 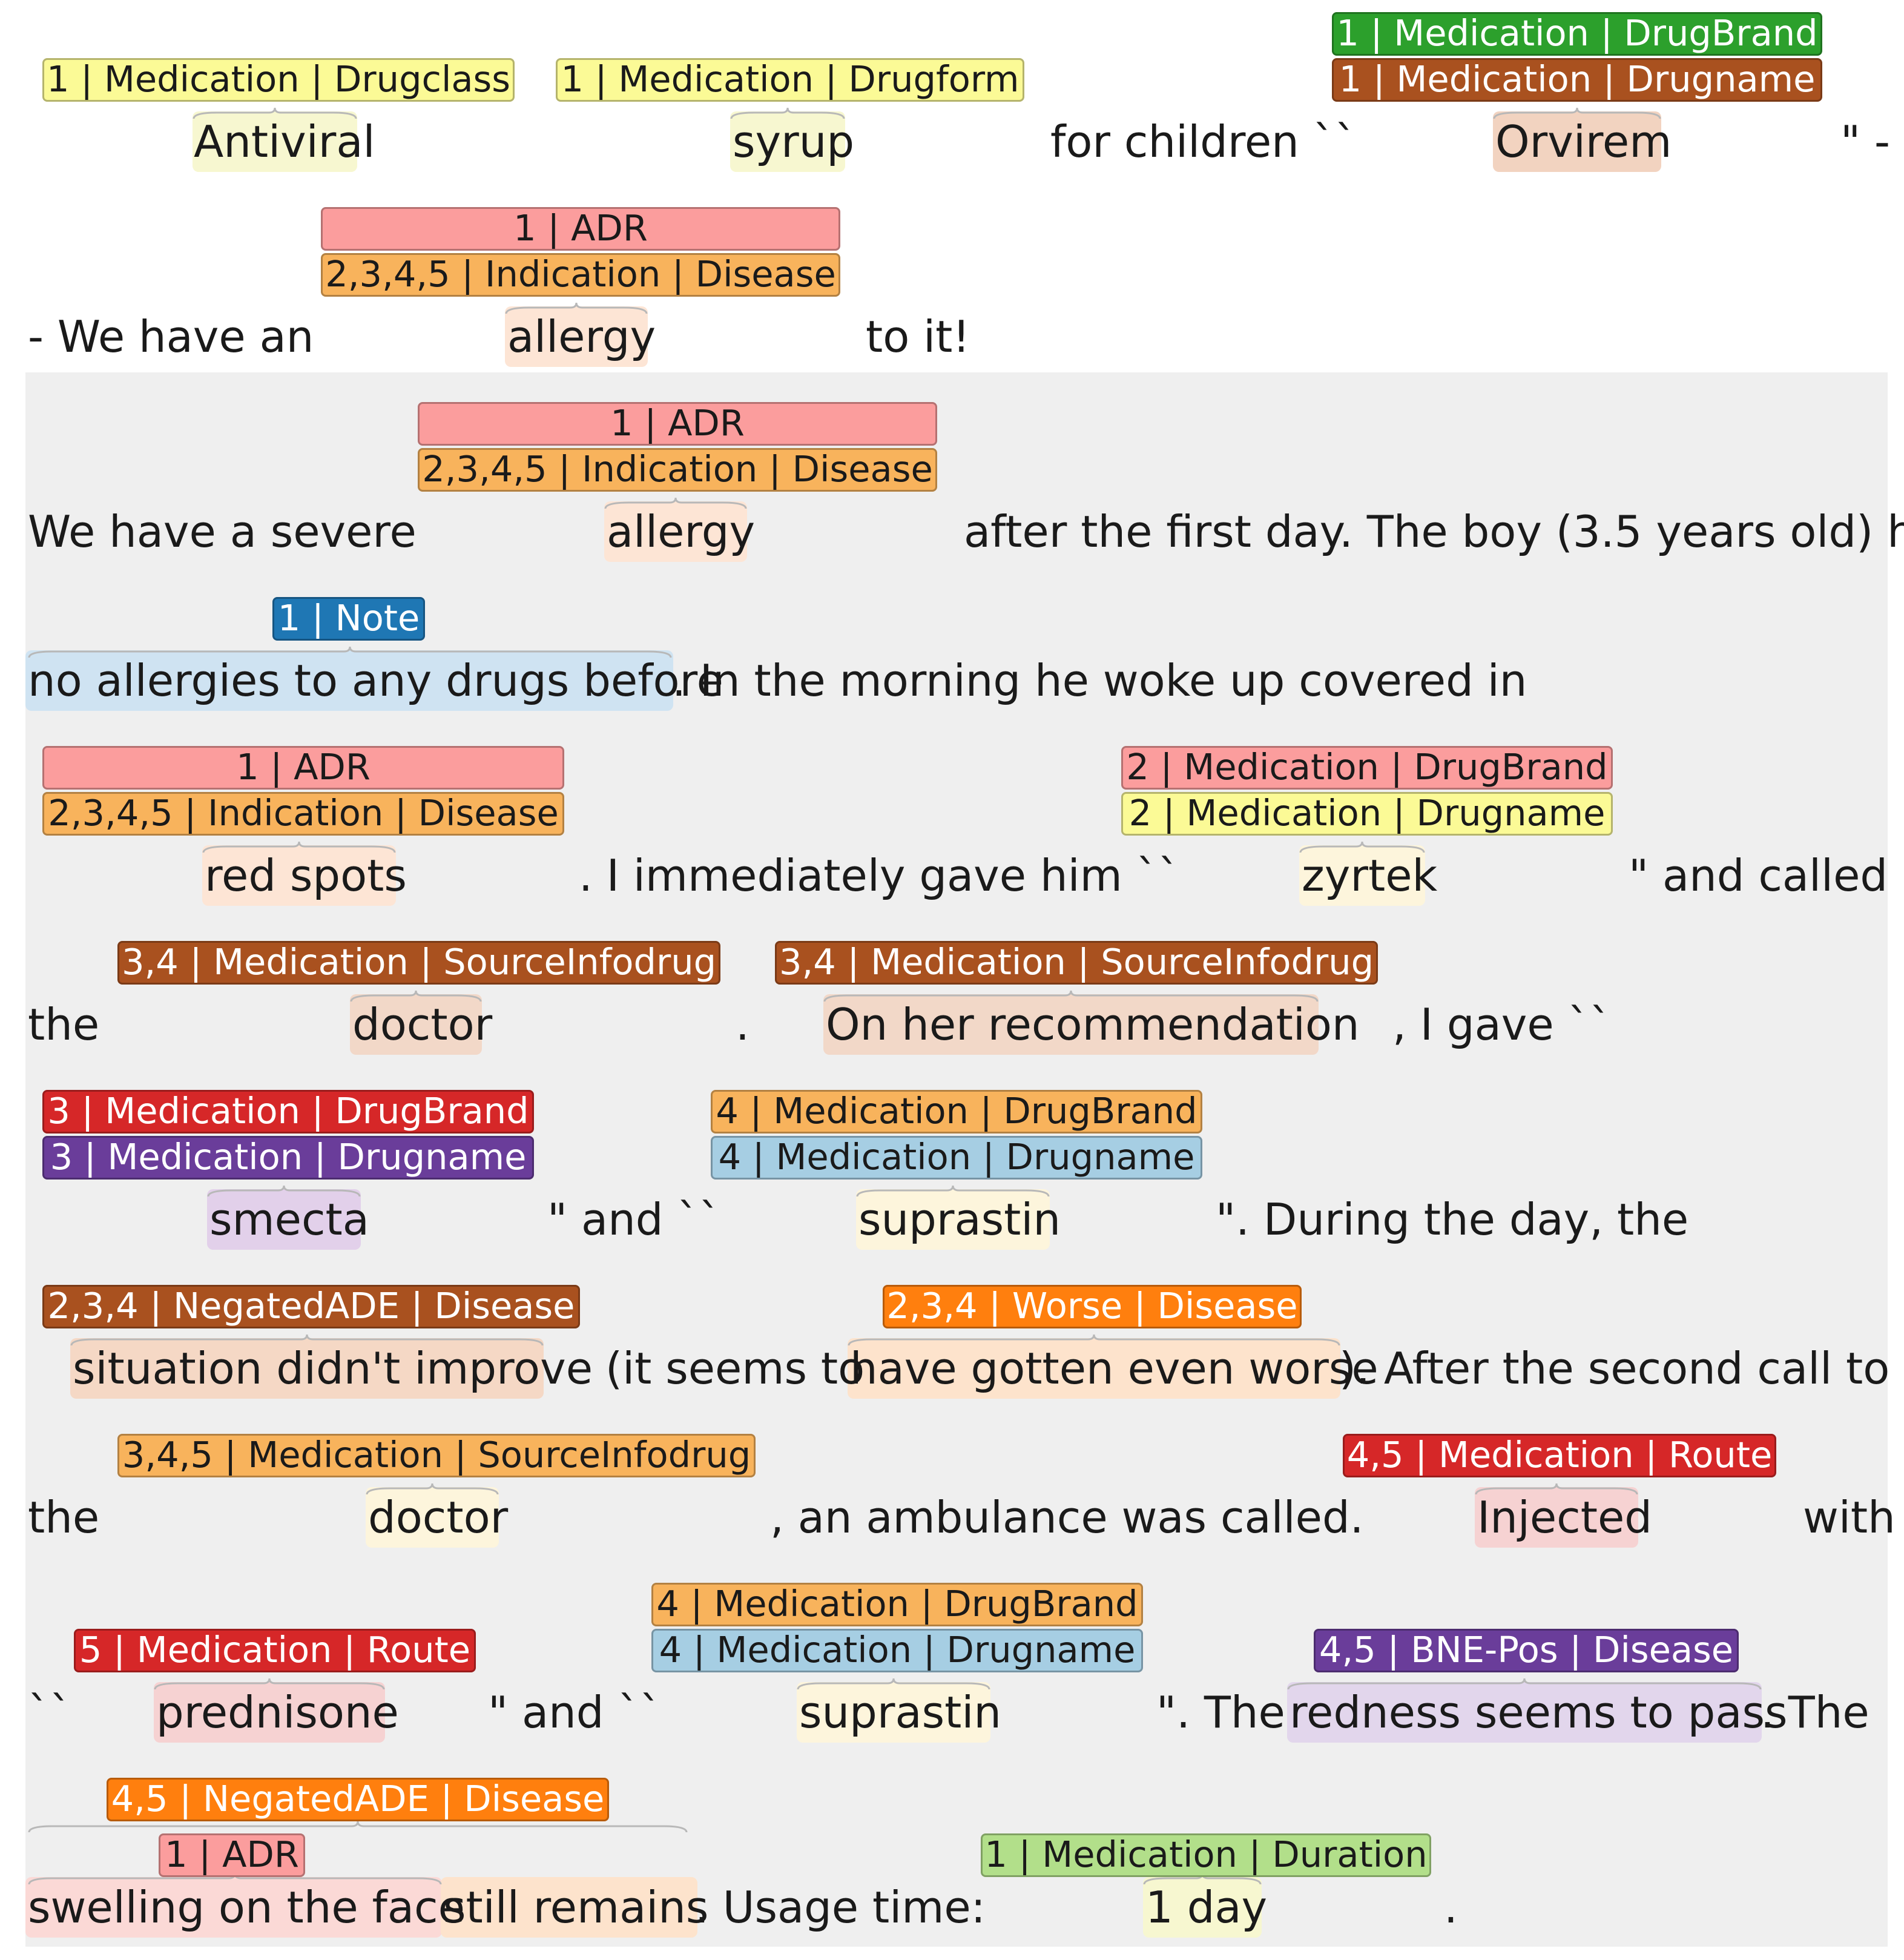 I want to click on document-token: Orvirem, so click(x=1583, y=142).